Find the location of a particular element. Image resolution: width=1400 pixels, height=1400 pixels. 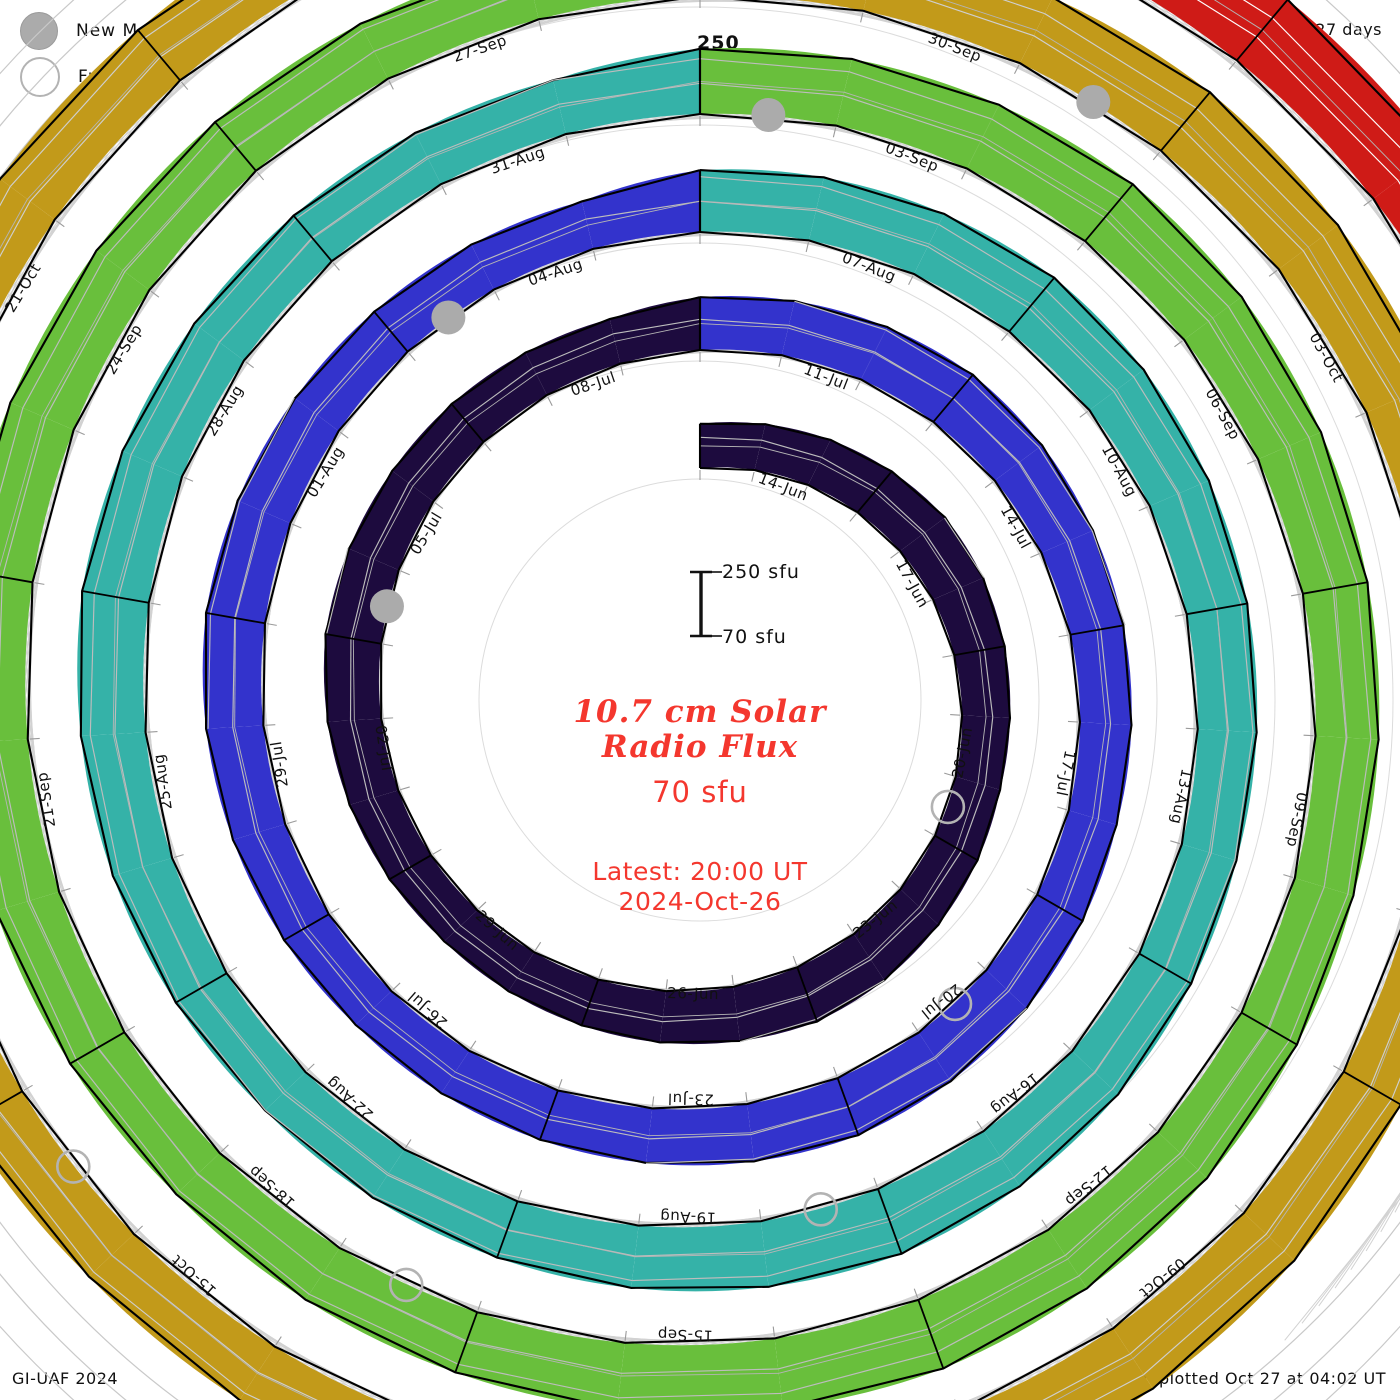

full-moon-marker-19-Aug is located at coordinates (821, 1209).